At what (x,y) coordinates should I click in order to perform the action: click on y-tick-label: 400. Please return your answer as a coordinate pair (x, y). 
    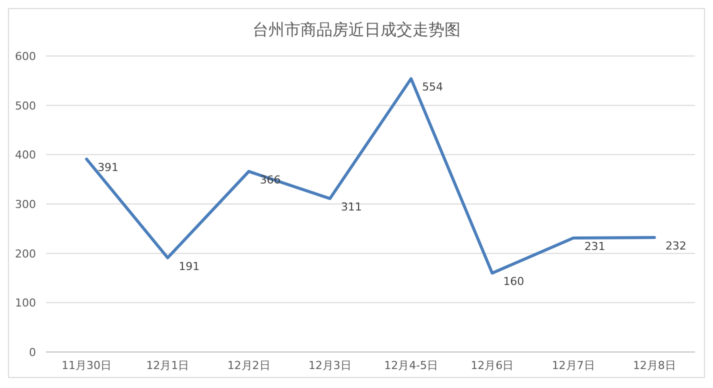
    Looking at the image, I should click on (25, 155).